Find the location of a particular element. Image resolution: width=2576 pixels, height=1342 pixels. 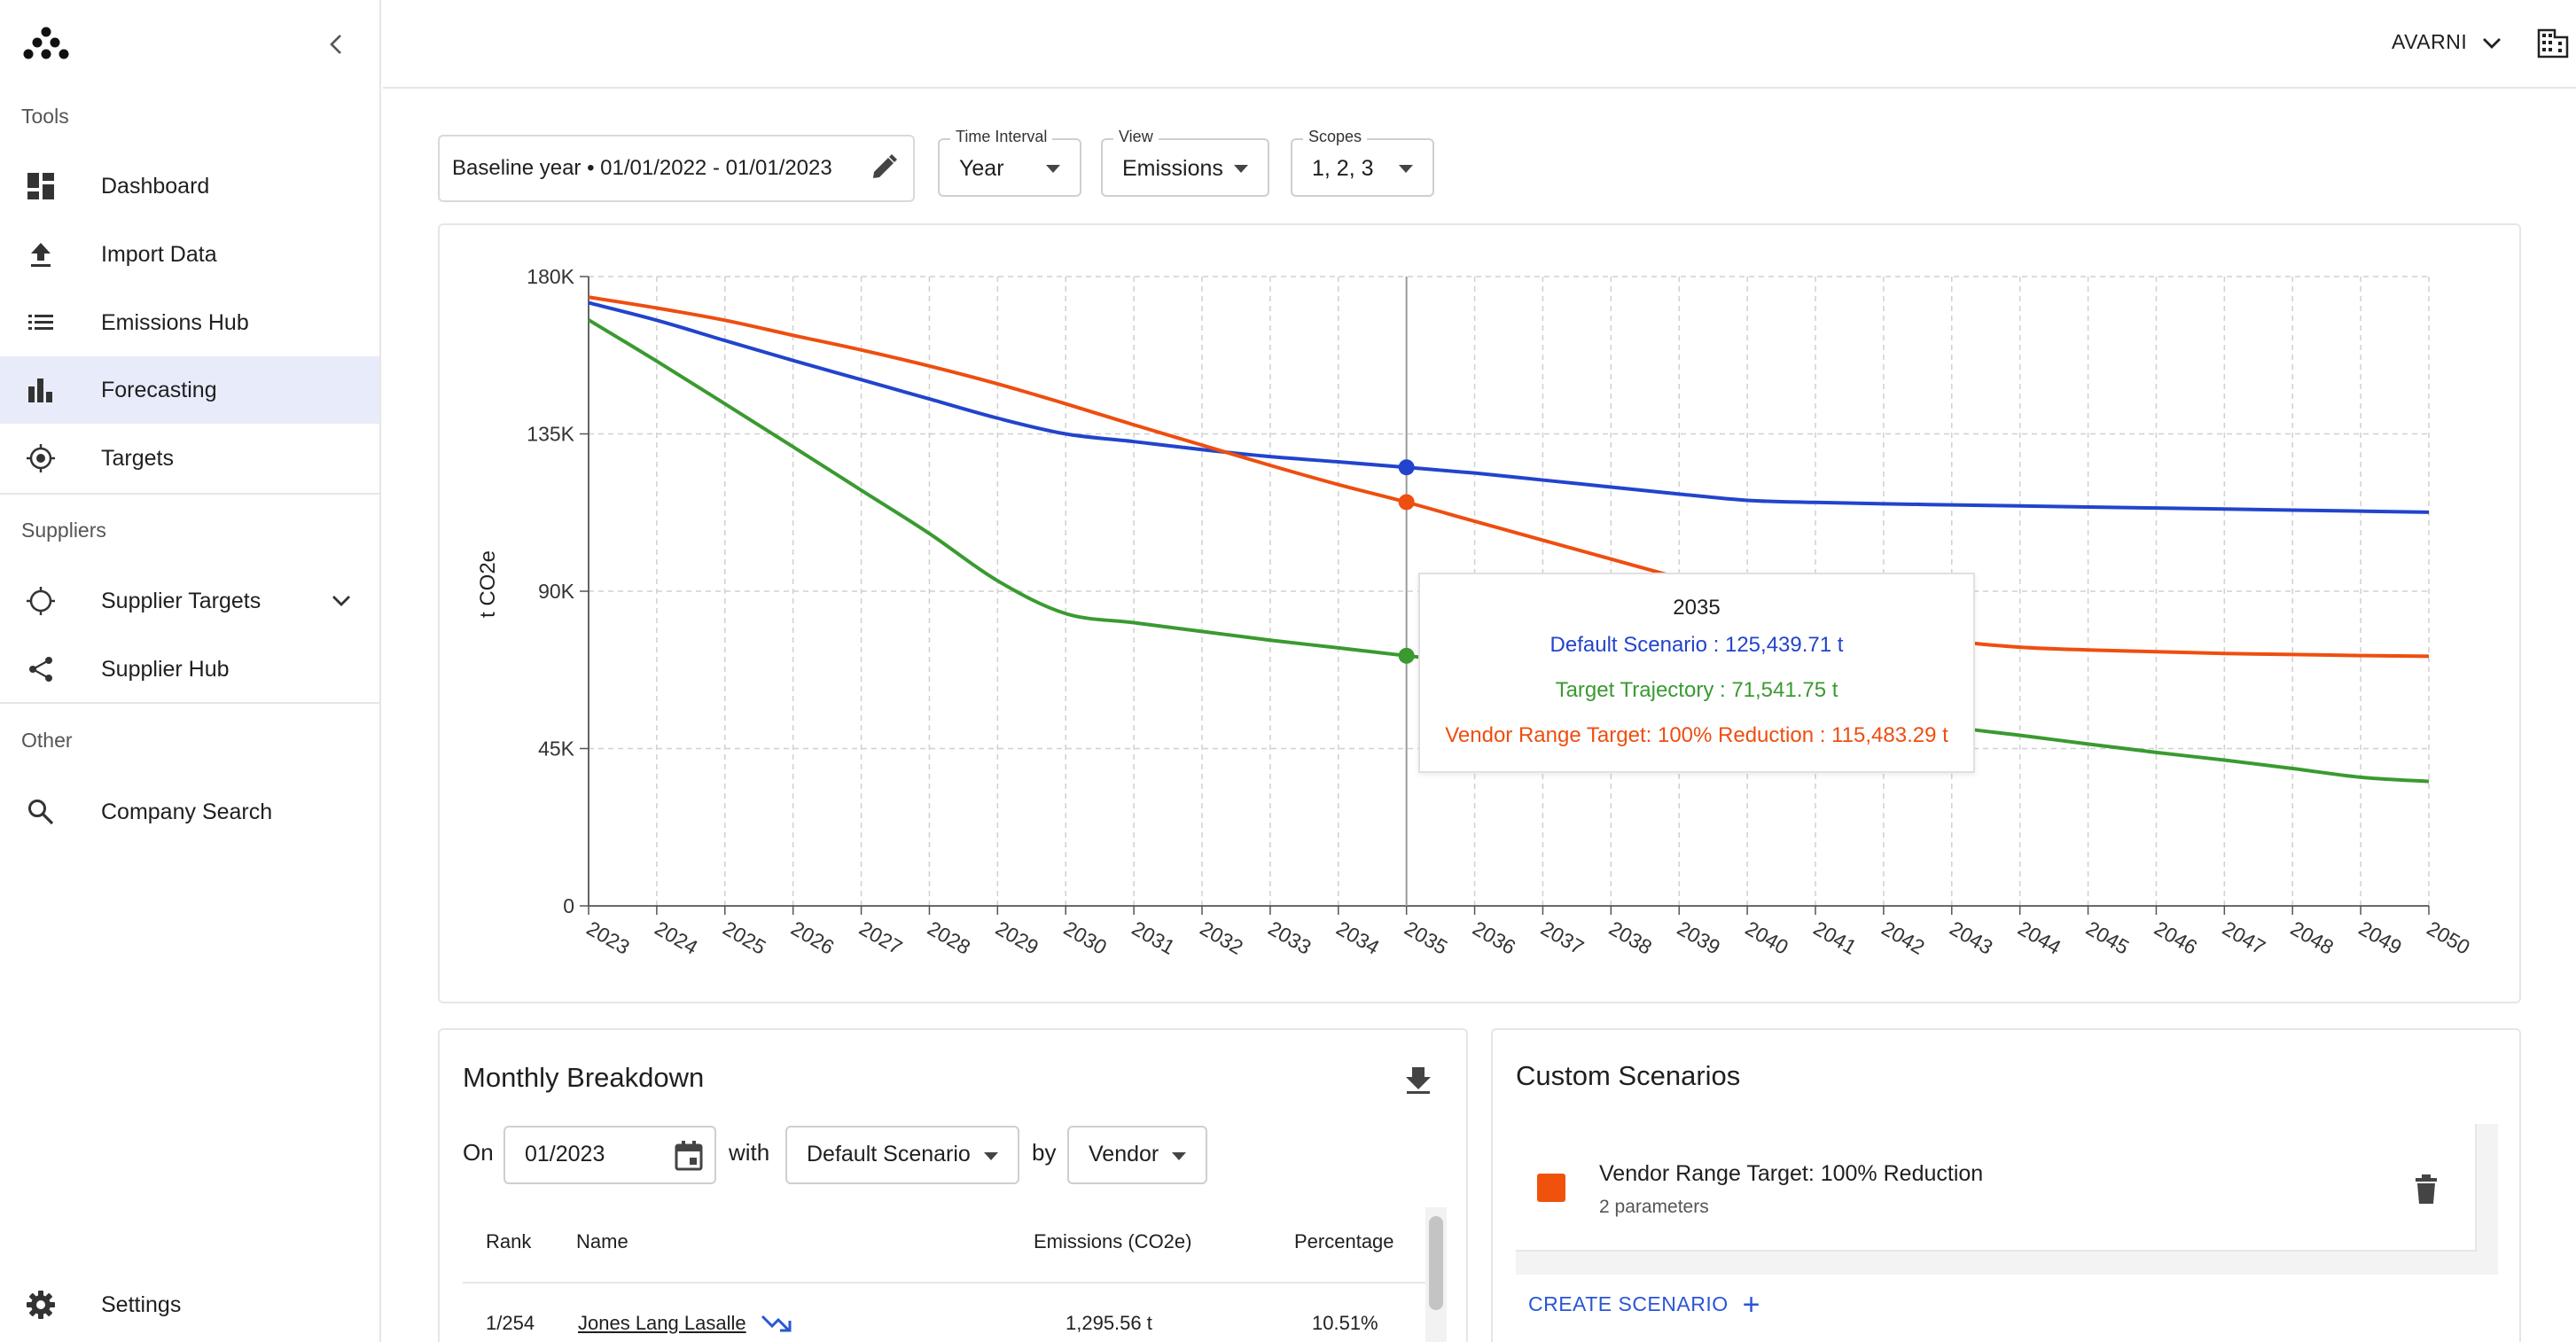

group-by-select: Vendor is located at coordinates (1137, 1155).